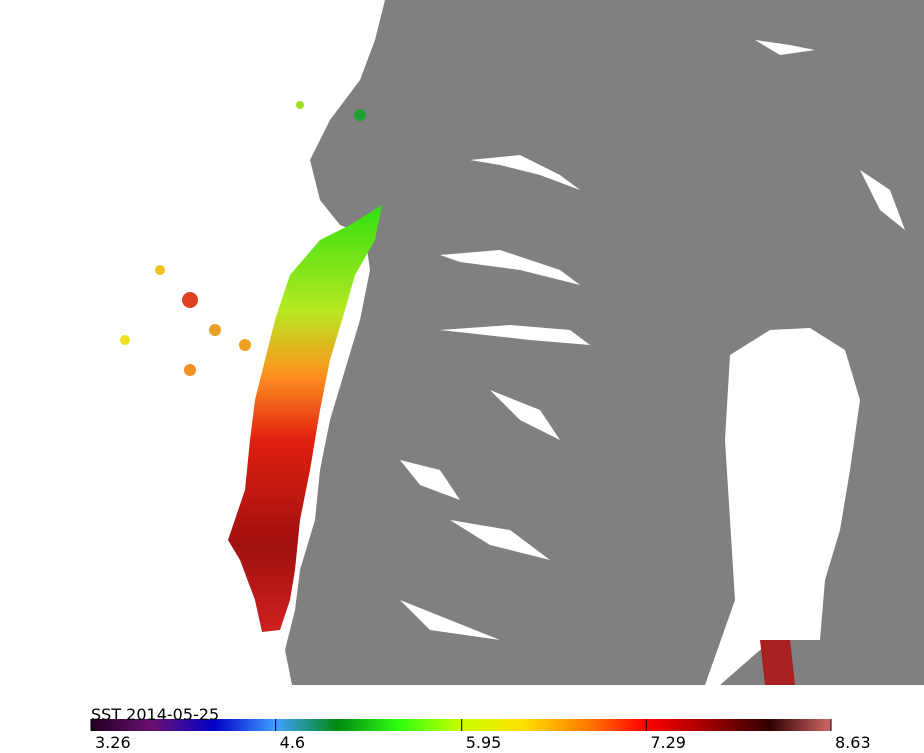 This screenshot has width=924, height=753. Describe the element at coordinates (305, 418) in the screenshot. I see `sst-patch` at that location.